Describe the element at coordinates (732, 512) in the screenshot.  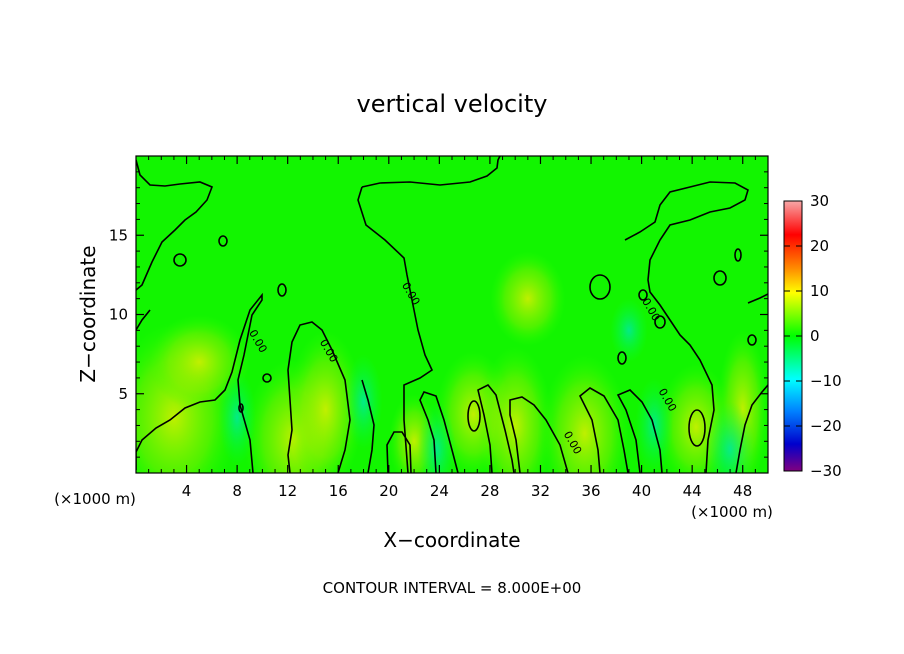
I see `x-unit-right: (×1000 m)` at that location.